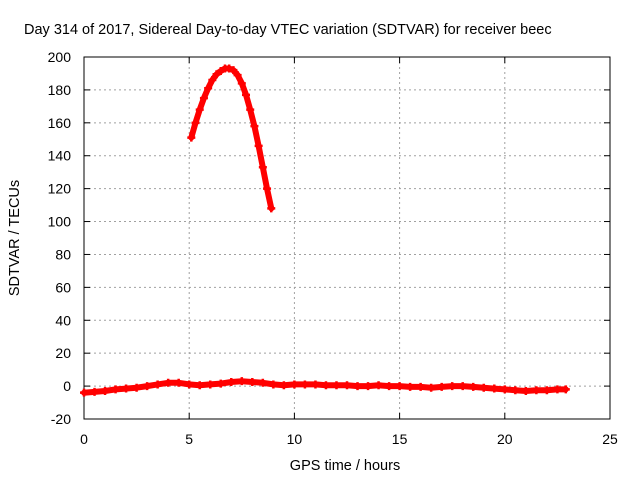  I want to click on y-tick-label: 80, so click(63, 254).